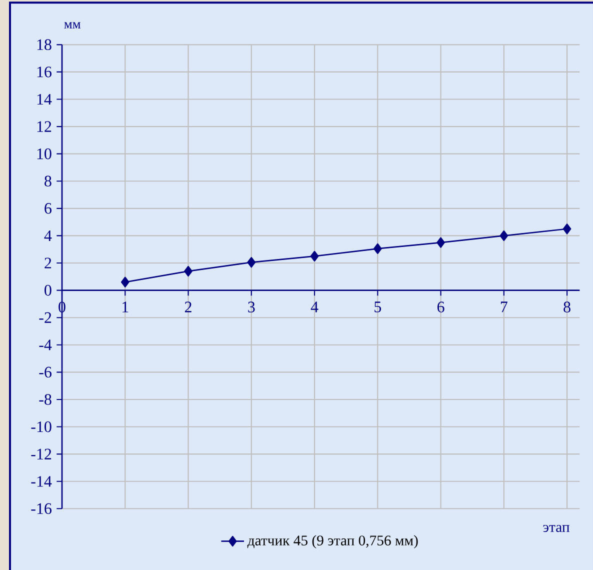 The width and height of the screenshot is (593, 570). What do you see at coordinates (48, 290) in the screenshot?
I see `y-tick-label: 0` at bounding box center [48, 290].